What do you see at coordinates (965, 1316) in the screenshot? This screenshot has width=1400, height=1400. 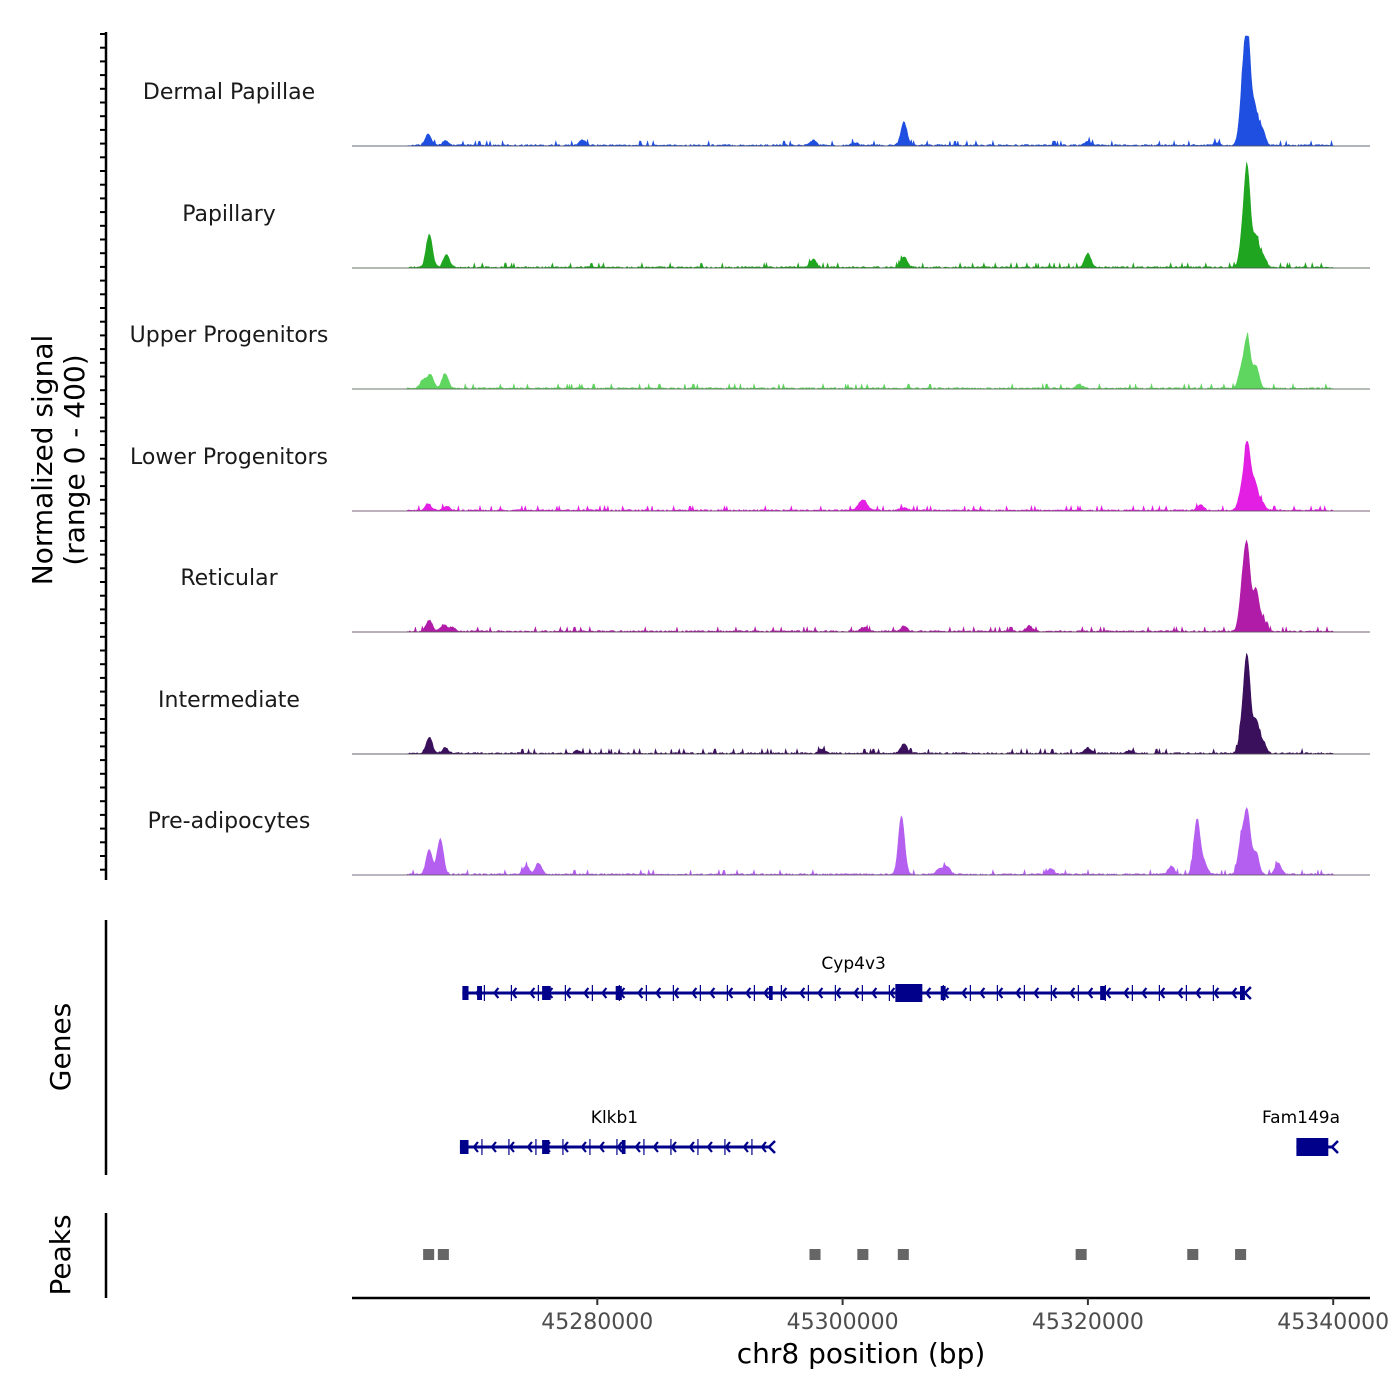 I see `x-axis-ticks: 45280000 45300000 45320000 45340000` at bounding box center [965, 1316].